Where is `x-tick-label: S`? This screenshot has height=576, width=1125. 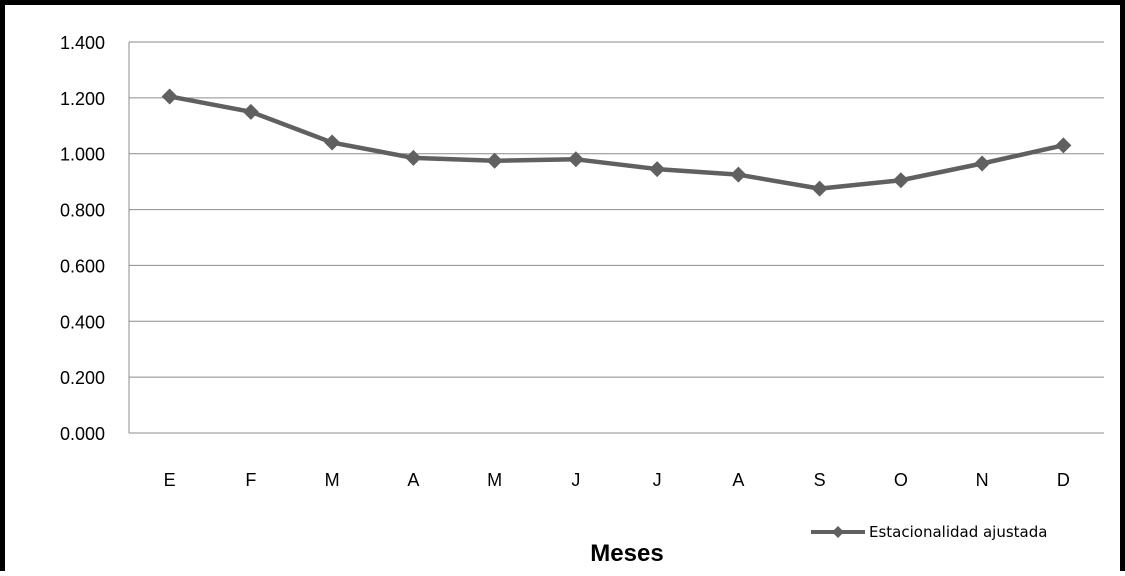 x-tick-label: S is located at coordinates (820, 480).